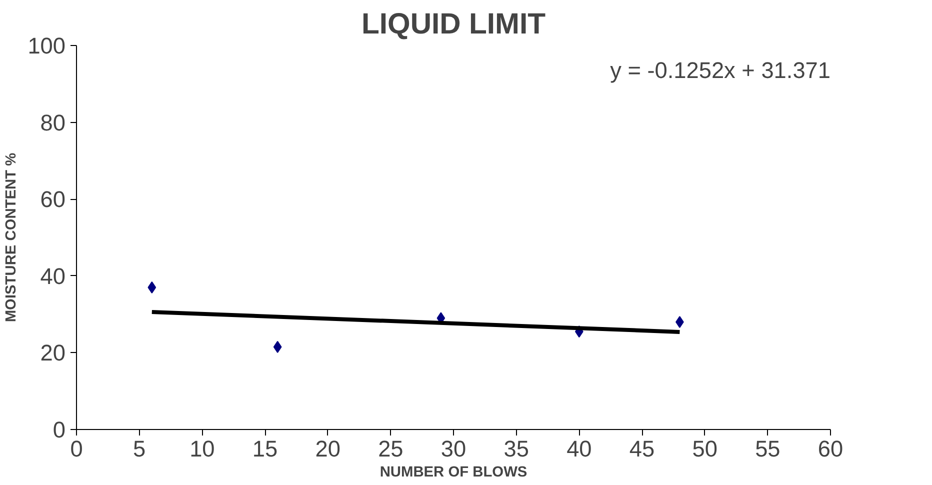 Image resolution: width=932 pixels, height=485 pixels. Describe the element at coordinates (139, 449) in the screenshot. I see `x-tick-label: 5` at that location.